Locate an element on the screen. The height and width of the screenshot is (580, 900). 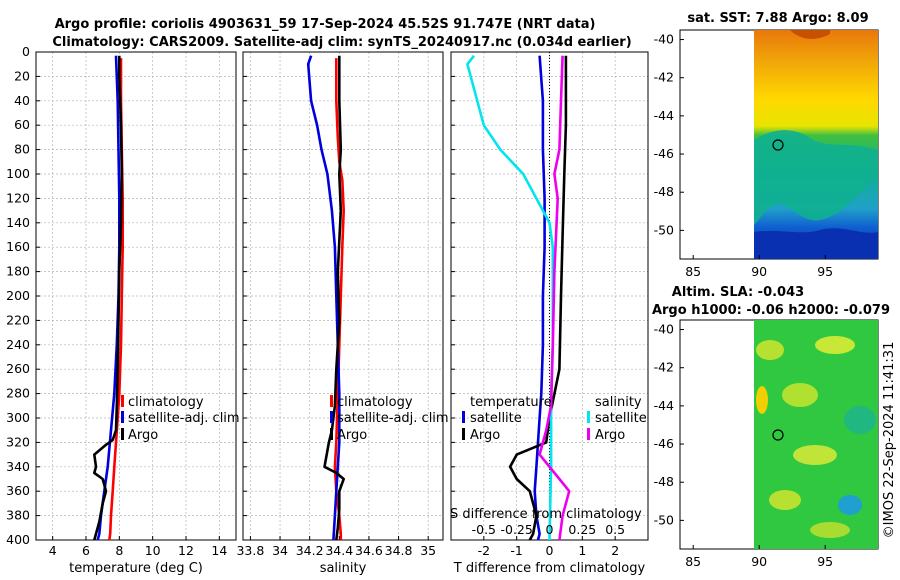
tick-label-y: 20 is located at coordinates (22, 75).